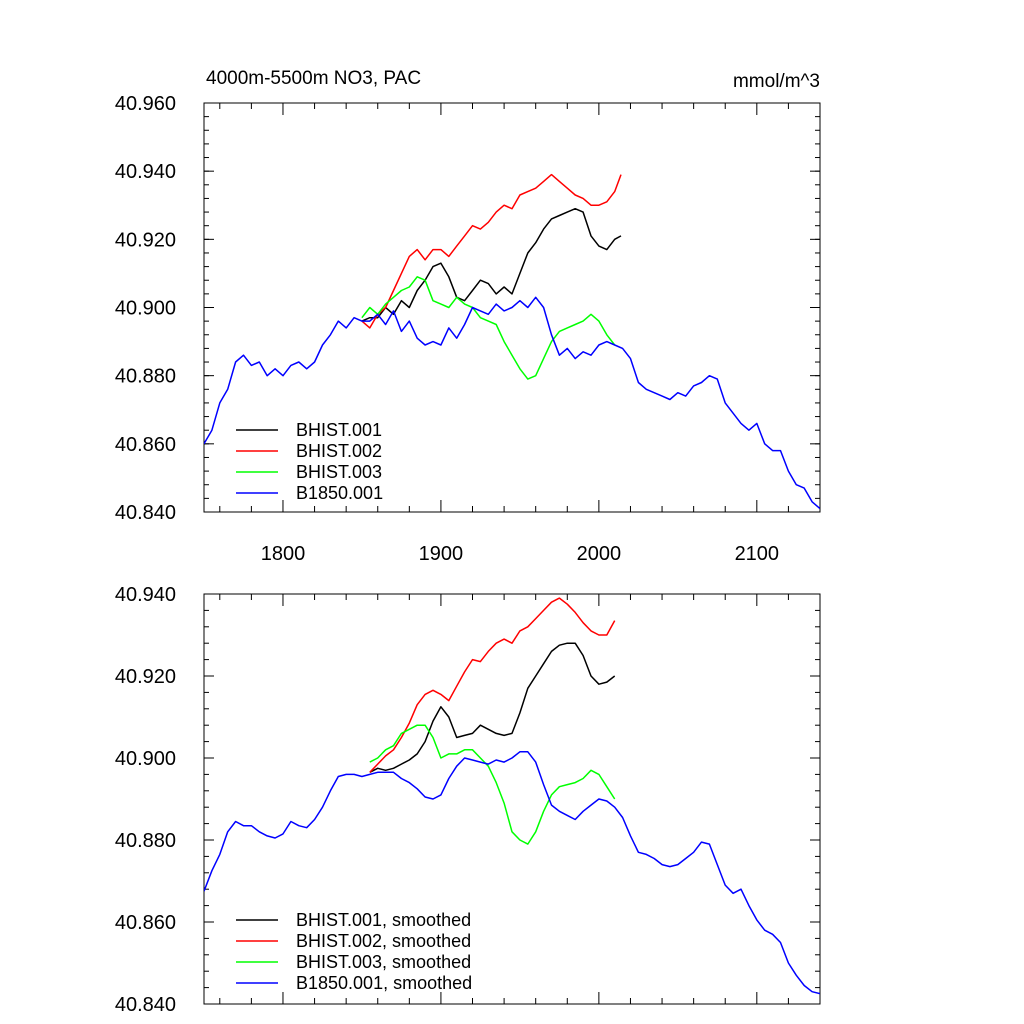 This screenshot has height=1024, width=1024. Describe the element at coordinates (313, 78) in the screenshot. I see `chart-title: 4000m-5500m NO3, PAC` at that location.